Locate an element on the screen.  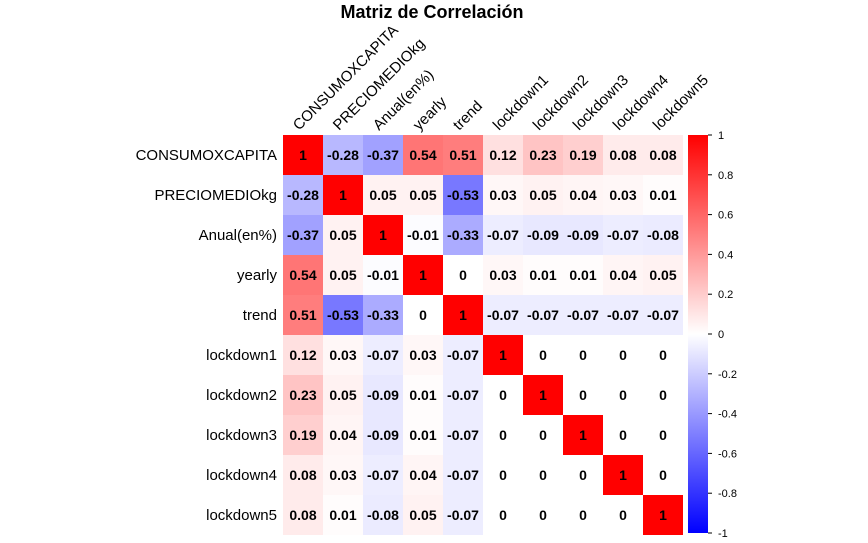
row-label: yearly is located at coordinates (257, 275).